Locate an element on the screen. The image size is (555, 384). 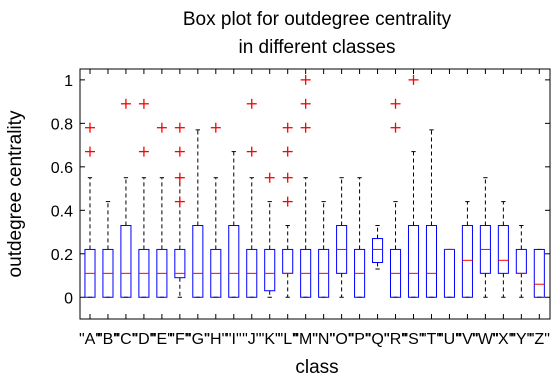
x-tick-label: "C" is located at coordinates (125, 339).